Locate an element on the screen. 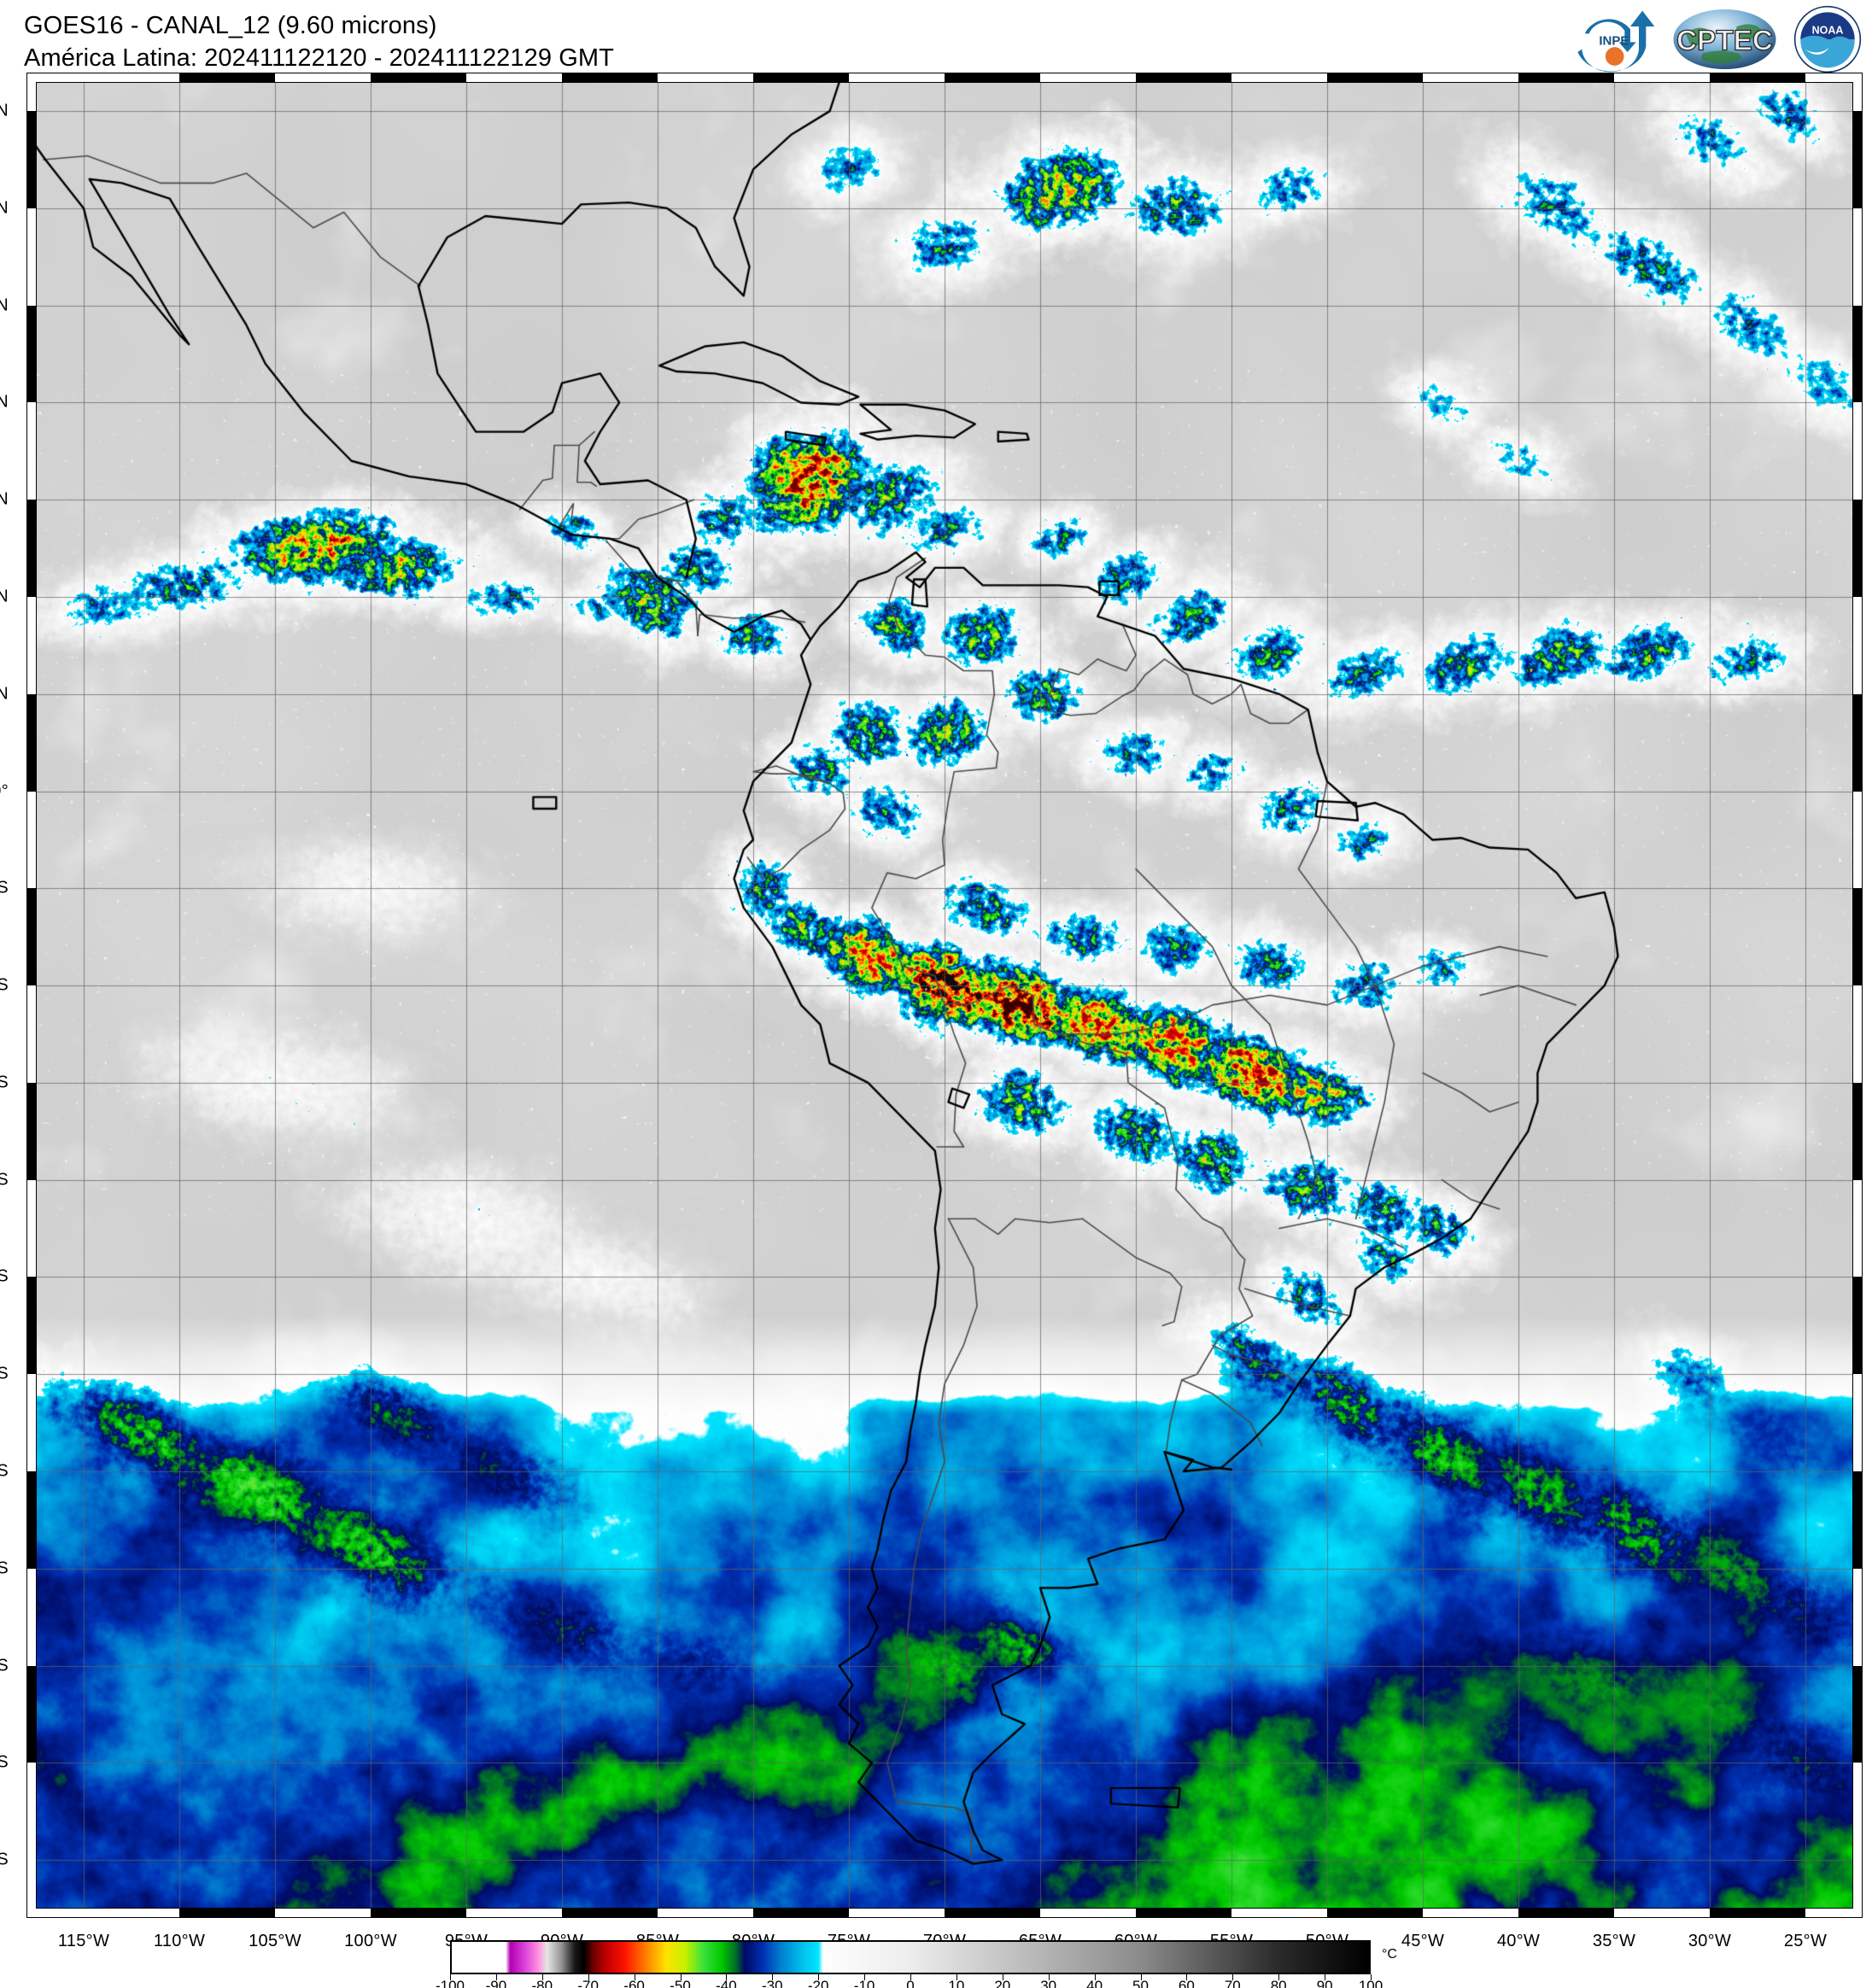 This screenshot has width=1872, height=1988. lon-label: 105°W is located at coordinates (275, 1941).